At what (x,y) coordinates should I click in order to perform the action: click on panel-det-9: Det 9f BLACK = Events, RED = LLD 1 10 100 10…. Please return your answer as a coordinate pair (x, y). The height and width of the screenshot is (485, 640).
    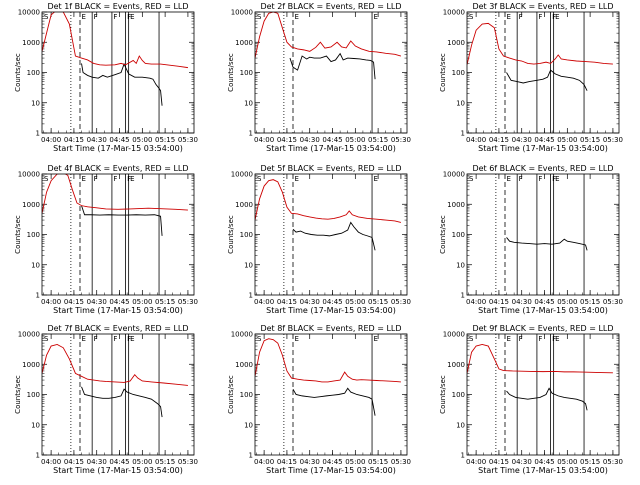
    Looking at the image, I should click on (531, 399).